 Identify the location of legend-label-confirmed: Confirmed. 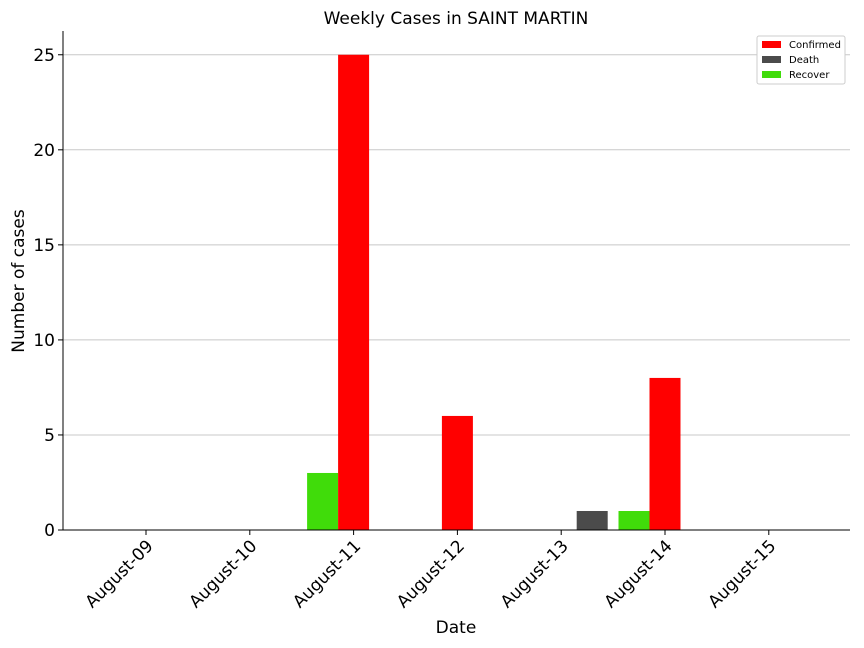
(815, 45).